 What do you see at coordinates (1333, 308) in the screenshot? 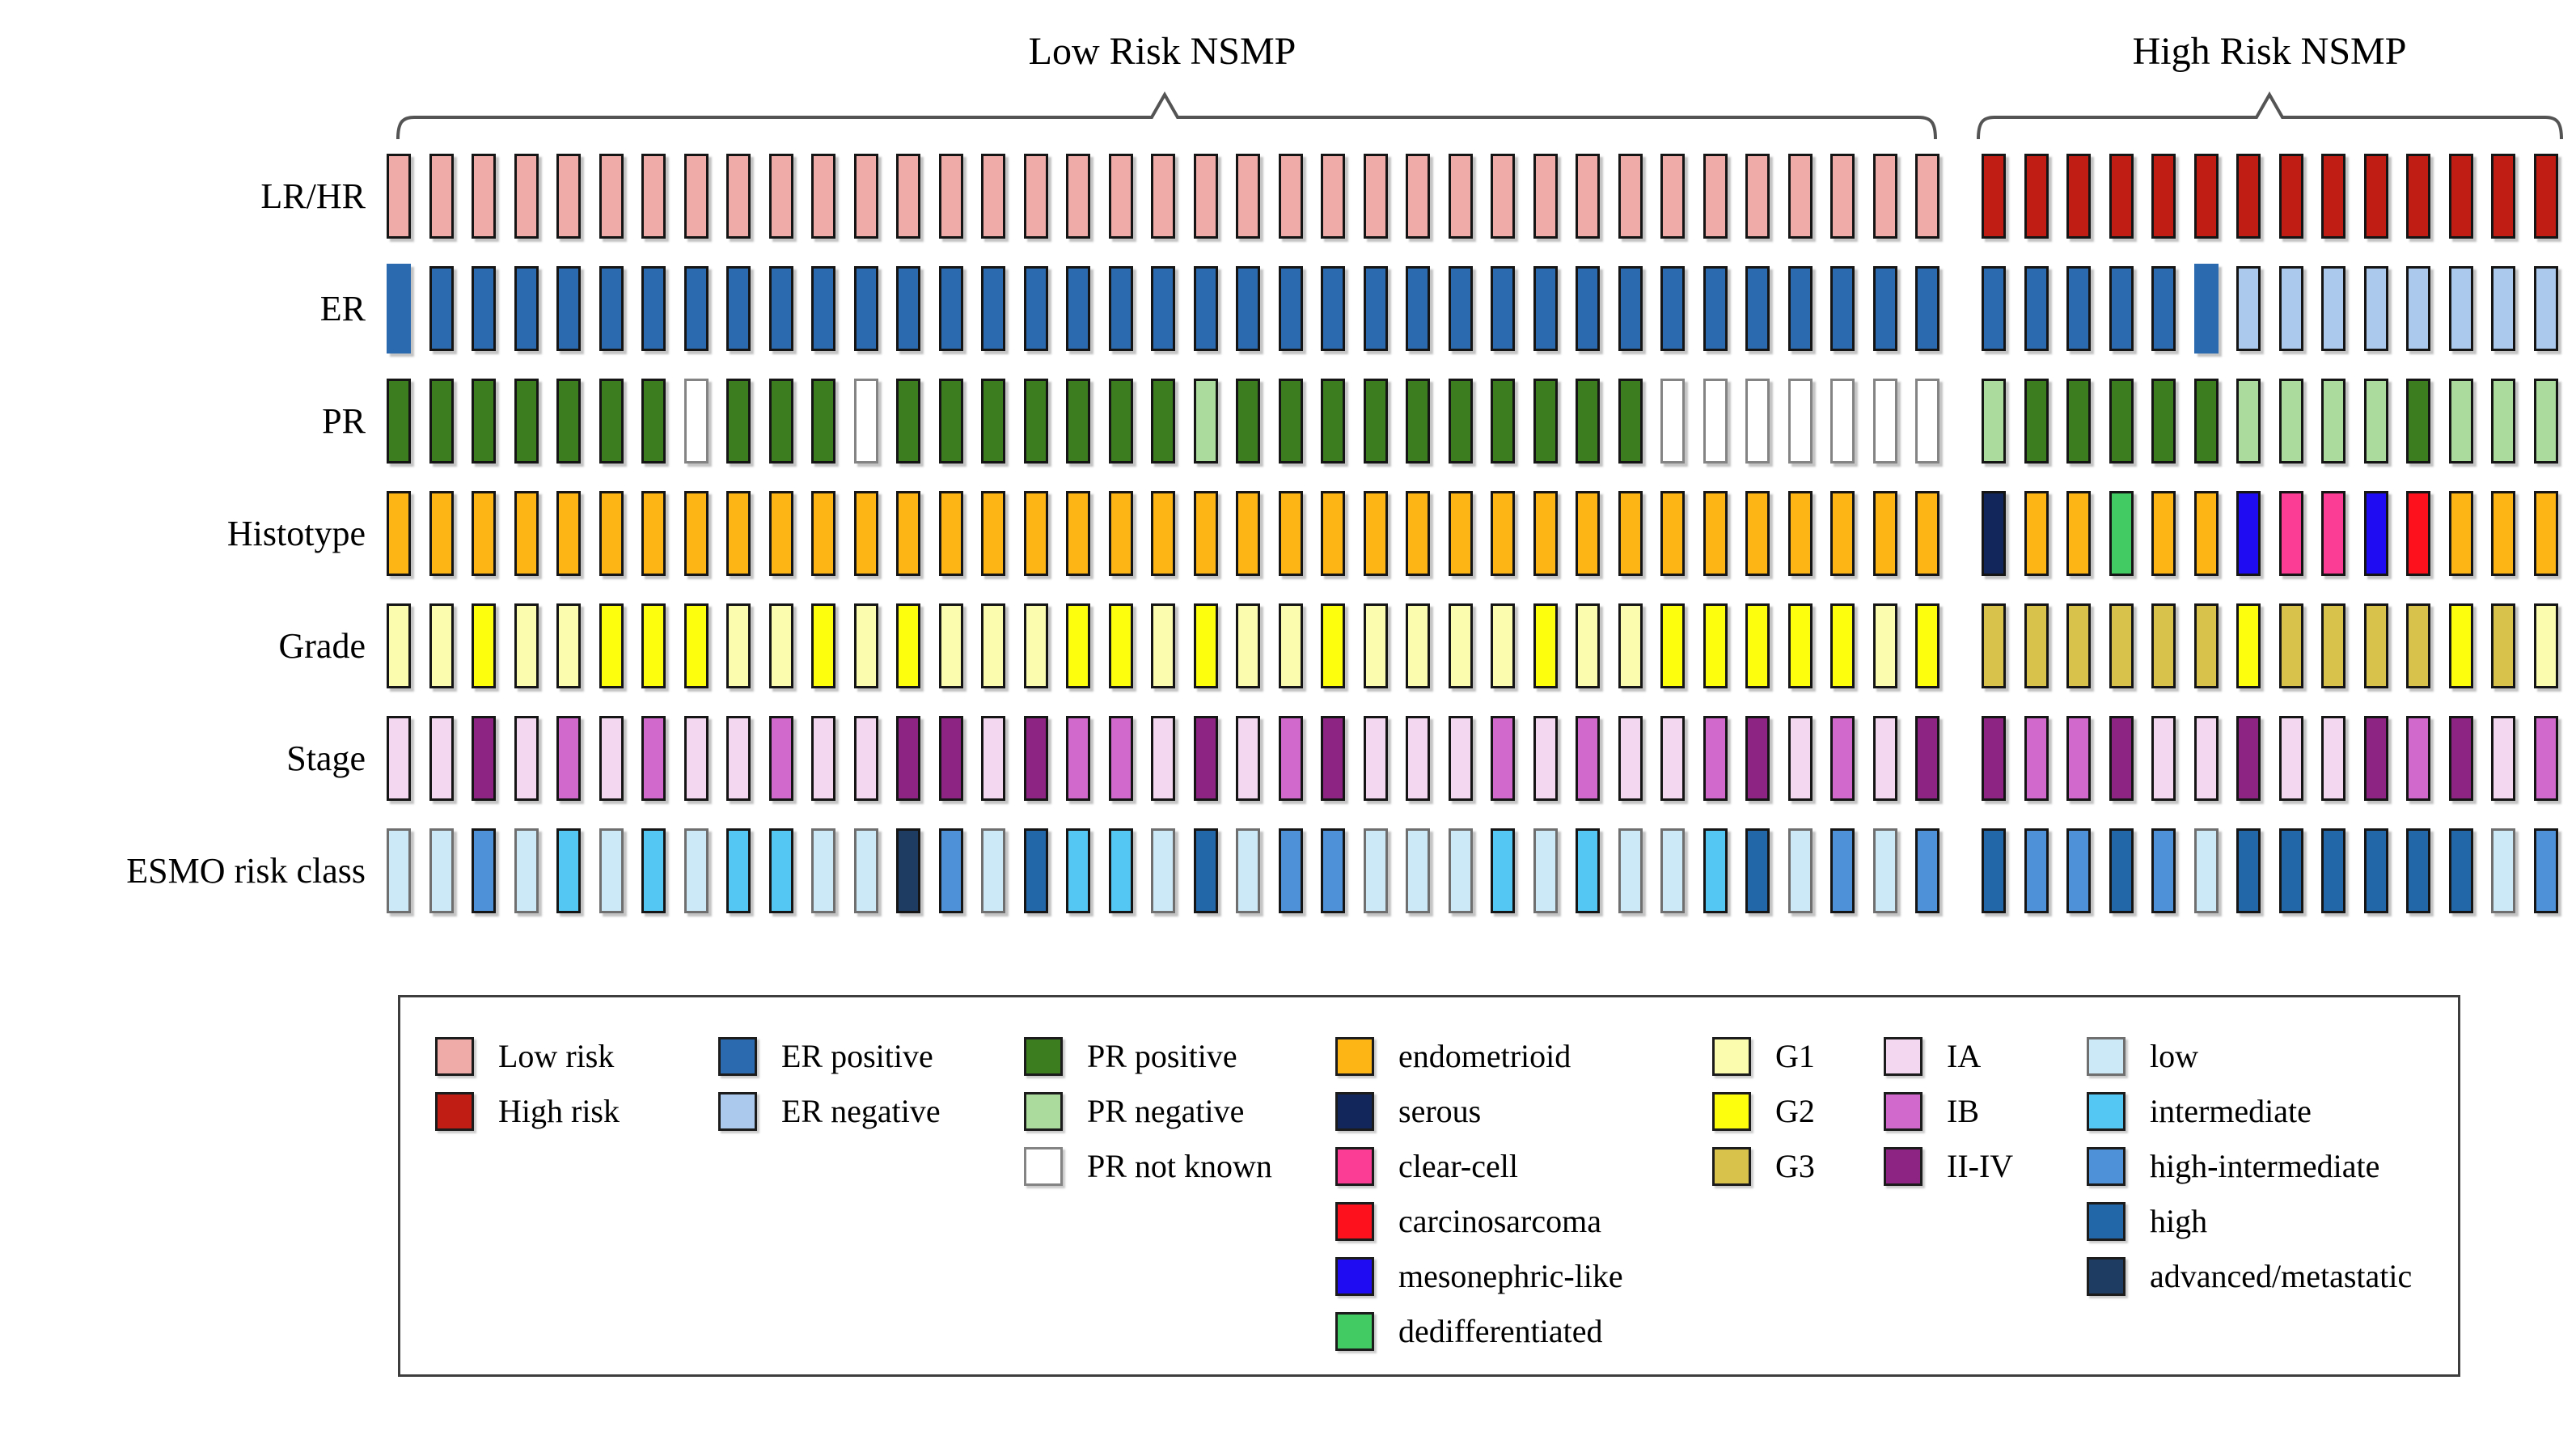
I see `cell-er-col23` at bounding box center [1333, 308].